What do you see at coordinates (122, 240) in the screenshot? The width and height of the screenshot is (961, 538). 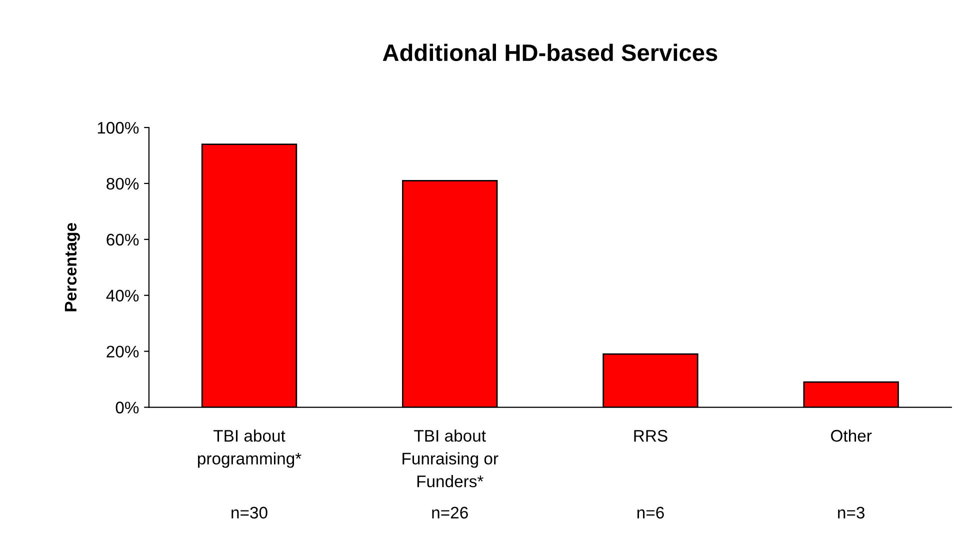 I see `y-tick-label: 60%` at bounding box center [122, 240].